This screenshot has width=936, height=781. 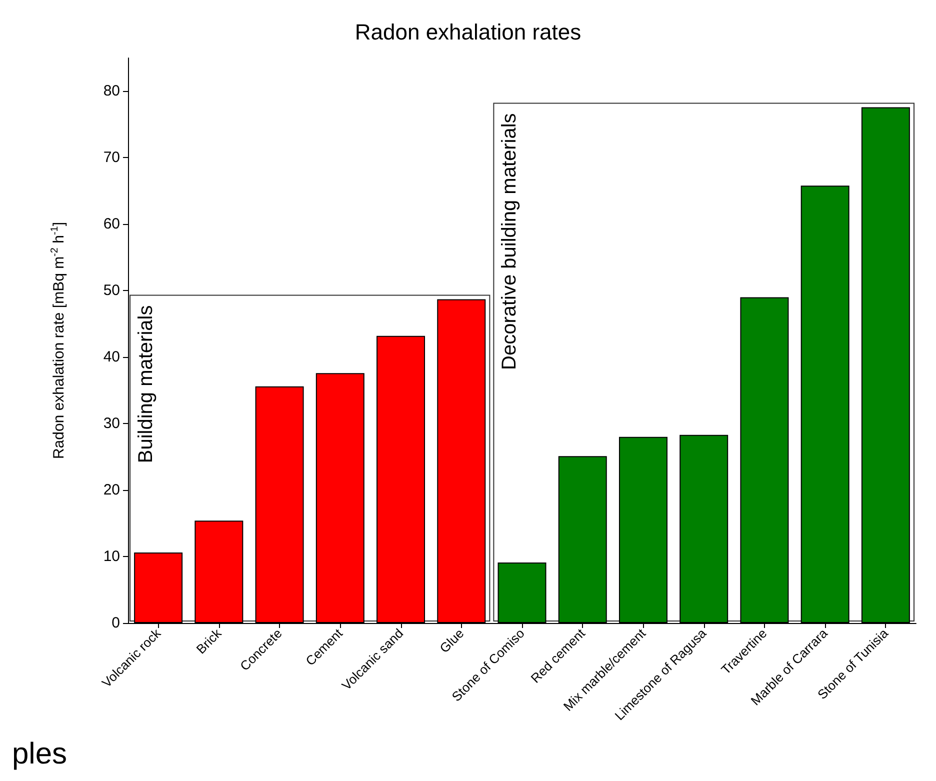 What do you see at coordinates (40, 754) in the screenshot?
I see `text: ples` at bounding box center [40, 754].